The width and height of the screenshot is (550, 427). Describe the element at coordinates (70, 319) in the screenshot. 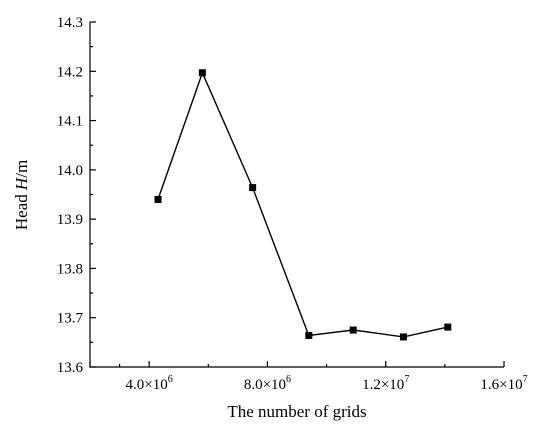

I see `y-tick-label: 13.7` at that location.